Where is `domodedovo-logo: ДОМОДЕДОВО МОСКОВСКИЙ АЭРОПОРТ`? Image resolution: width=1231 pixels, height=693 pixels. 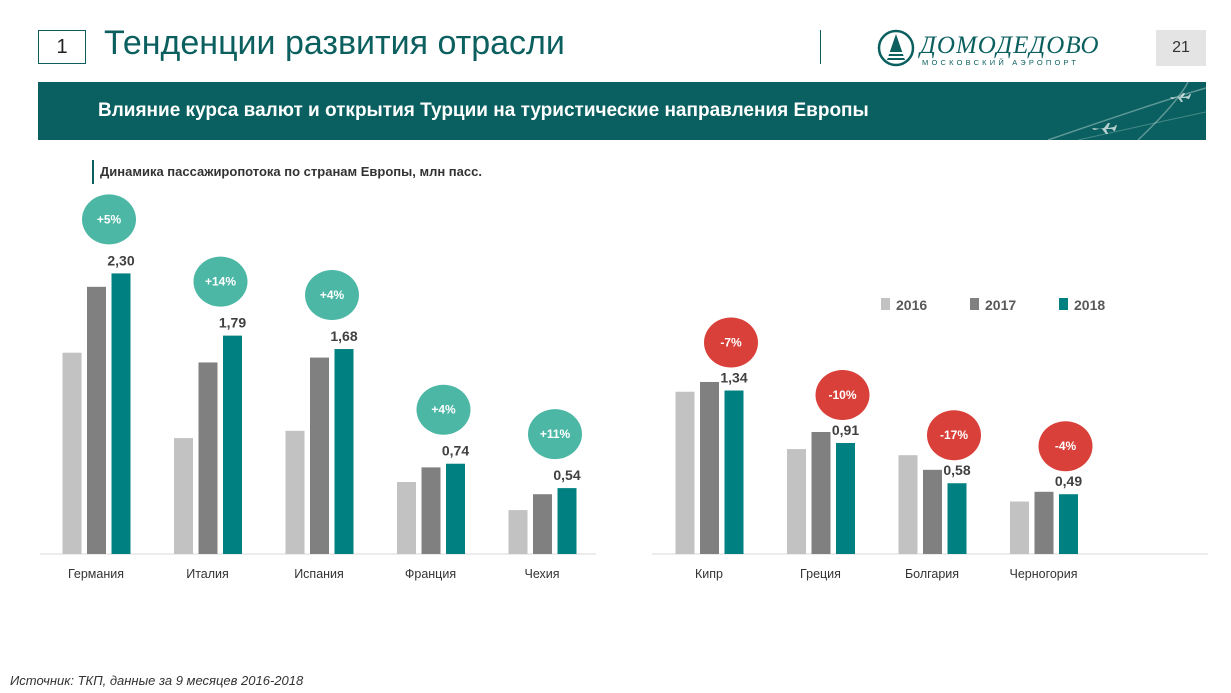
domodedovo-logo: ДОМОДЕДОВО МОСКОВСКИЙ АЭРОПОРТ is located at coordinates (987, 50).